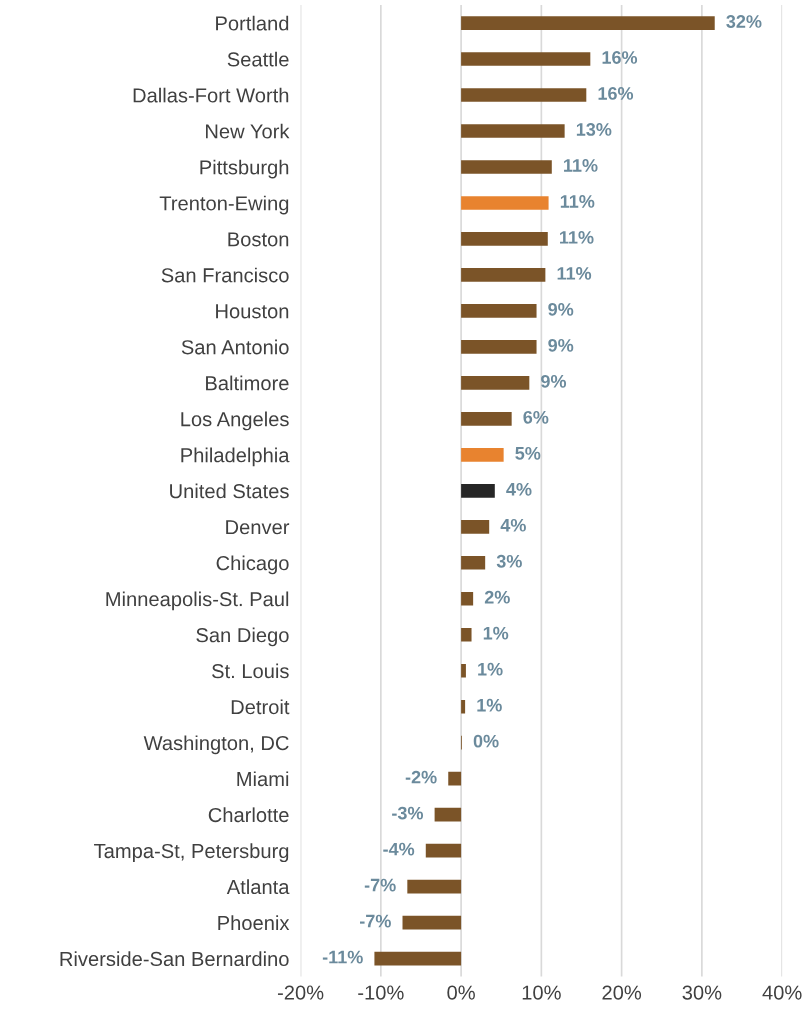 Image resolution: width=808 pixels, height=1012 pixels. I want to click on data-label: 6%, so click(536, 417).